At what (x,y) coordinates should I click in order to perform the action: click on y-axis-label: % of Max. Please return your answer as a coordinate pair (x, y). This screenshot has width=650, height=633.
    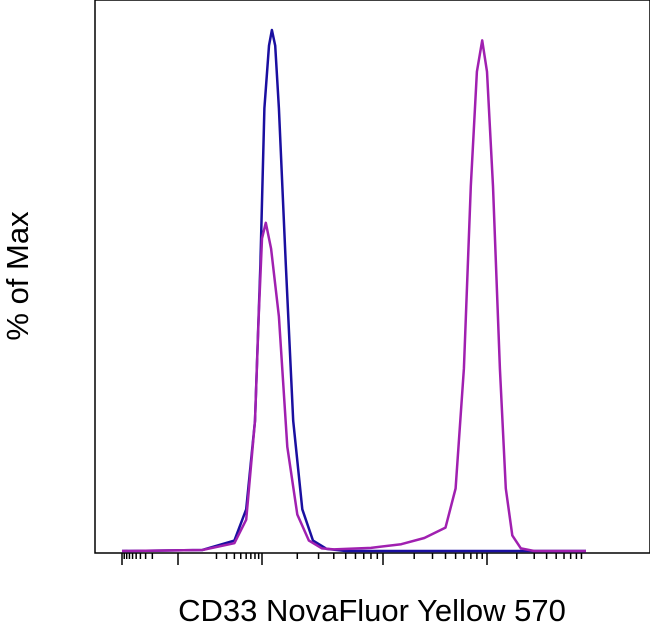
    Looking at the image, I should click on (17, 276).